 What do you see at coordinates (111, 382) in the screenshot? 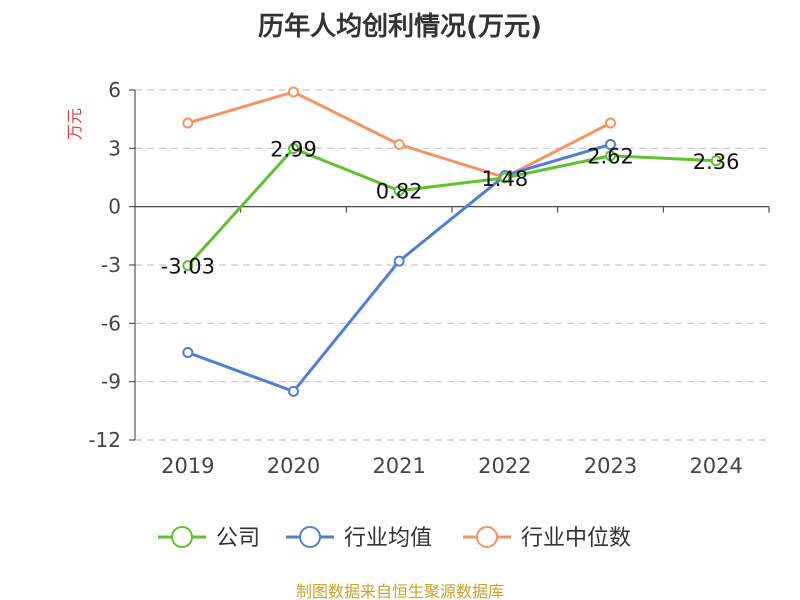
I see `y-tick-label: -9` at bounding box center [111, 382].